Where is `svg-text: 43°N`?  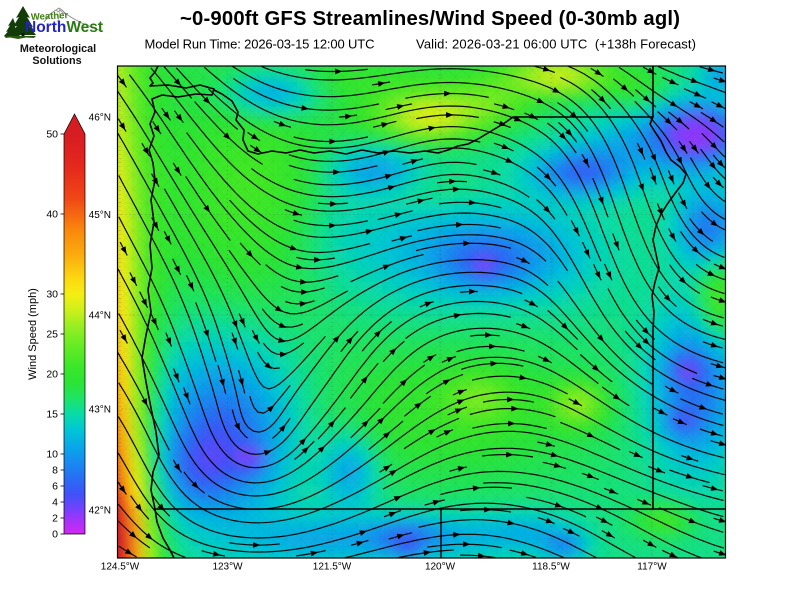 svg-text: 43°N is located at coordinates (100, 410).